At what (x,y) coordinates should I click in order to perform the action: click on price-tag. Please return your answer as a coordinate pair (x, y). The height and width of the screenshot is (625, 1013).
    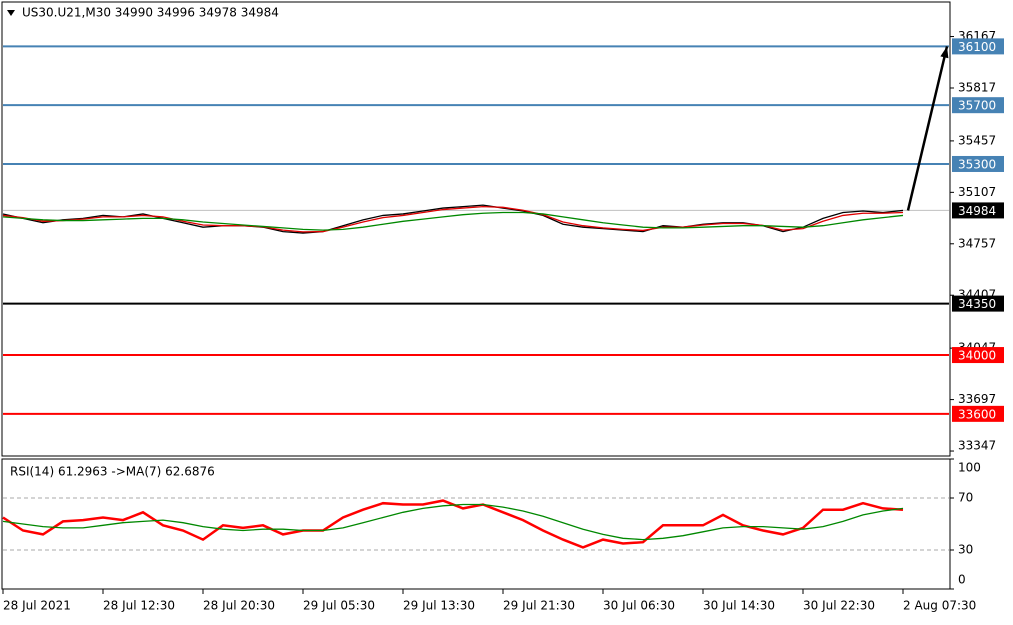
    Looking at the image, I should click on (978, 210).